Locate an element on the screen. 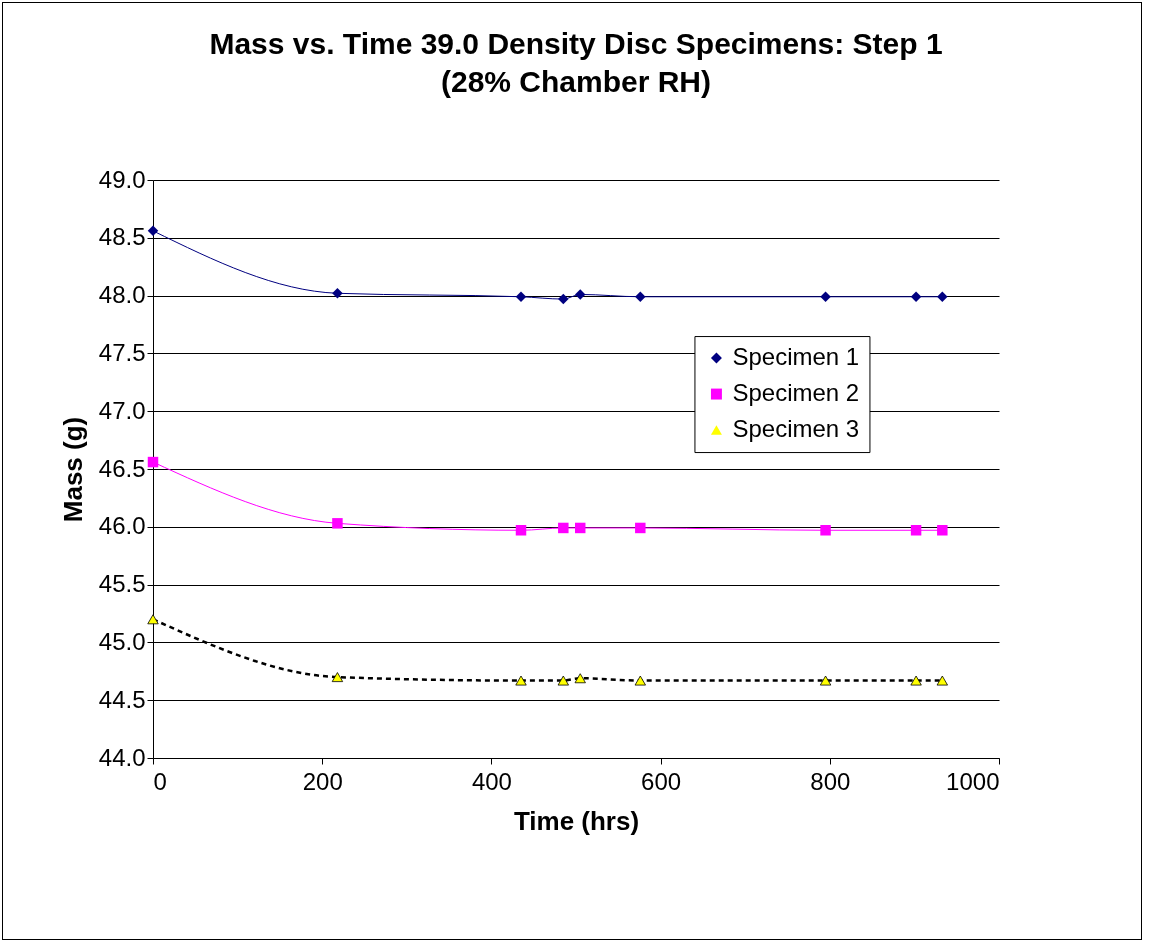  x-tick-label: 1000 is located at coordinates (973, 781).